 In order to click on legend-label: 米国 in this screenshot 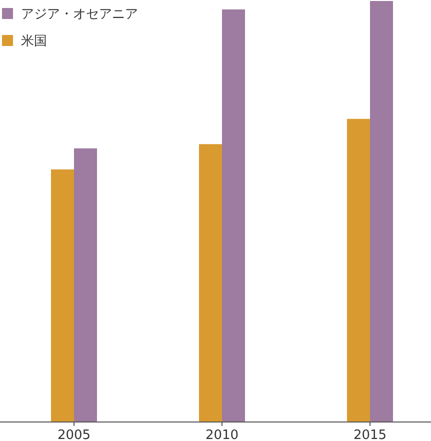, I will do `click(34, 41)`.